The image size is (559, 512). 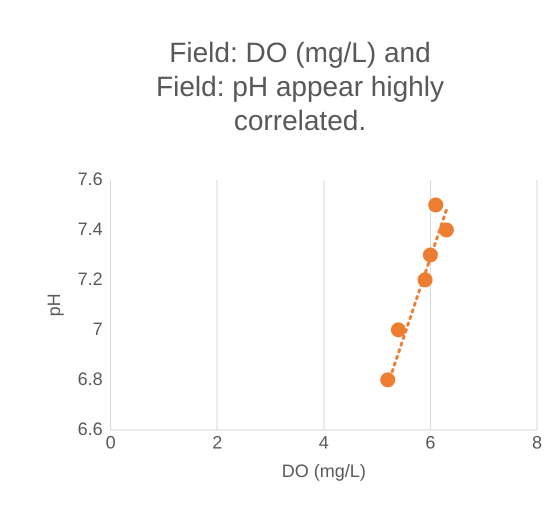 I want to click on x-tick-label: 6, so click(x=430, y=442).